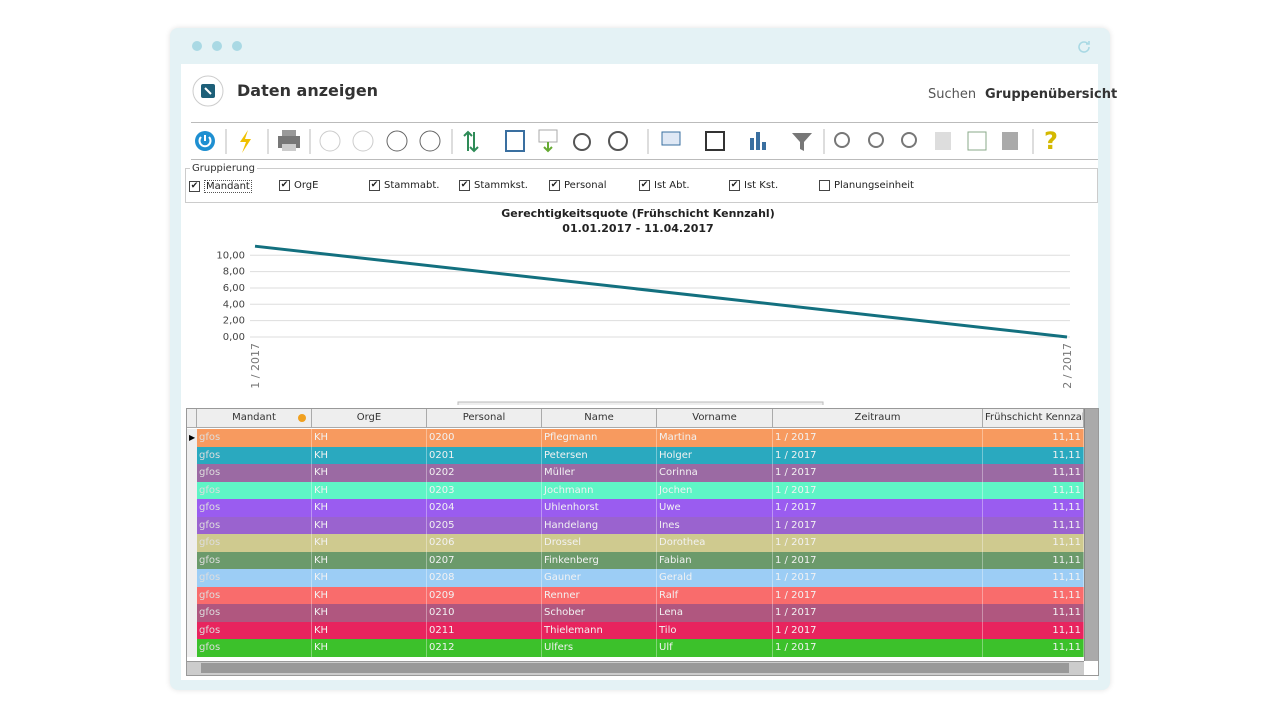 The width and height of the screenshot is (1280, 720). What do you see at coordinates (640, 613) in the screenshot?
I see `table-row: gfos KH 0210 Schober Lena 1 / 2017 11,11` at bounding box center [640, 613].